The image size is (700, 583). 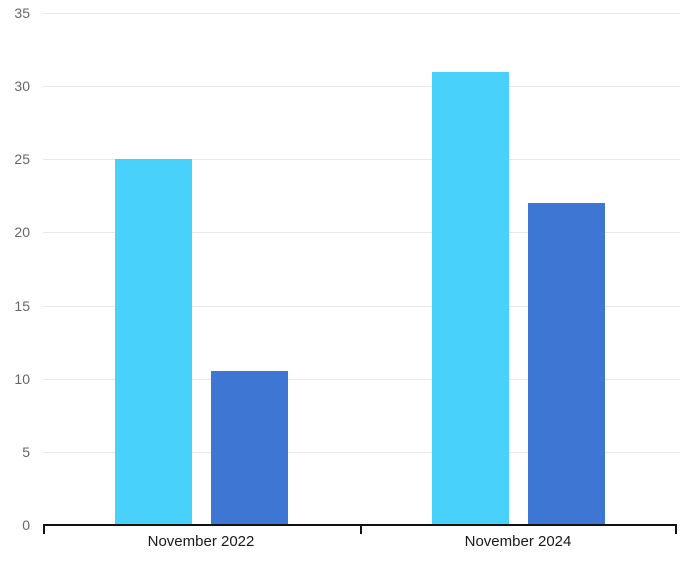 I want to click on bar-november-2022-cyan-series, so click(x=153, y=342).